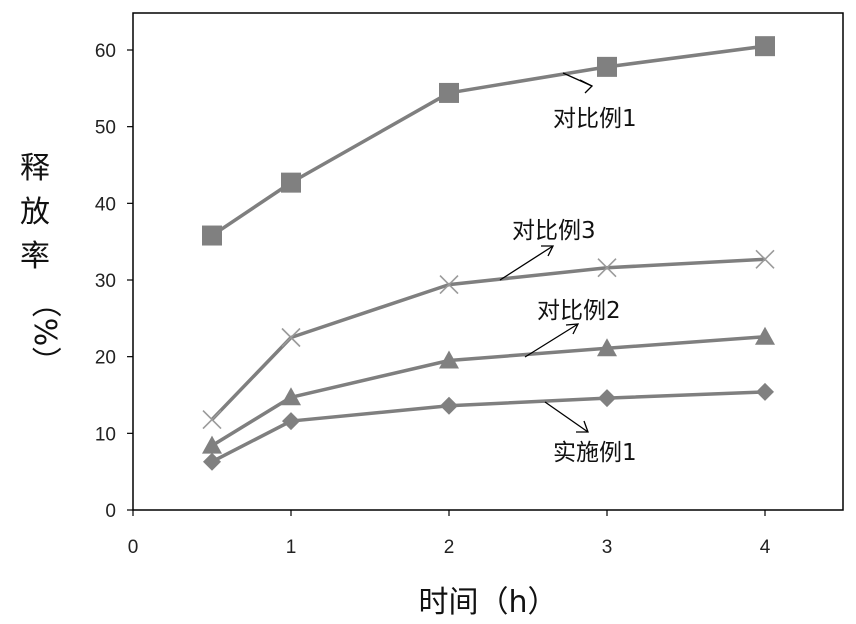 This screenshot has height=624, width=856. What do you see at coordinates (291, 547) in the screenshot?
I see `x-tick-label: 1` at bounding box center [291, 547].